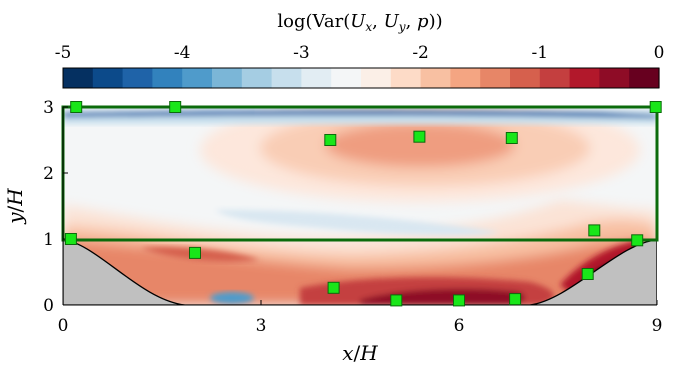  I want to click on y-axis-label: y/H, so click(15, 206).